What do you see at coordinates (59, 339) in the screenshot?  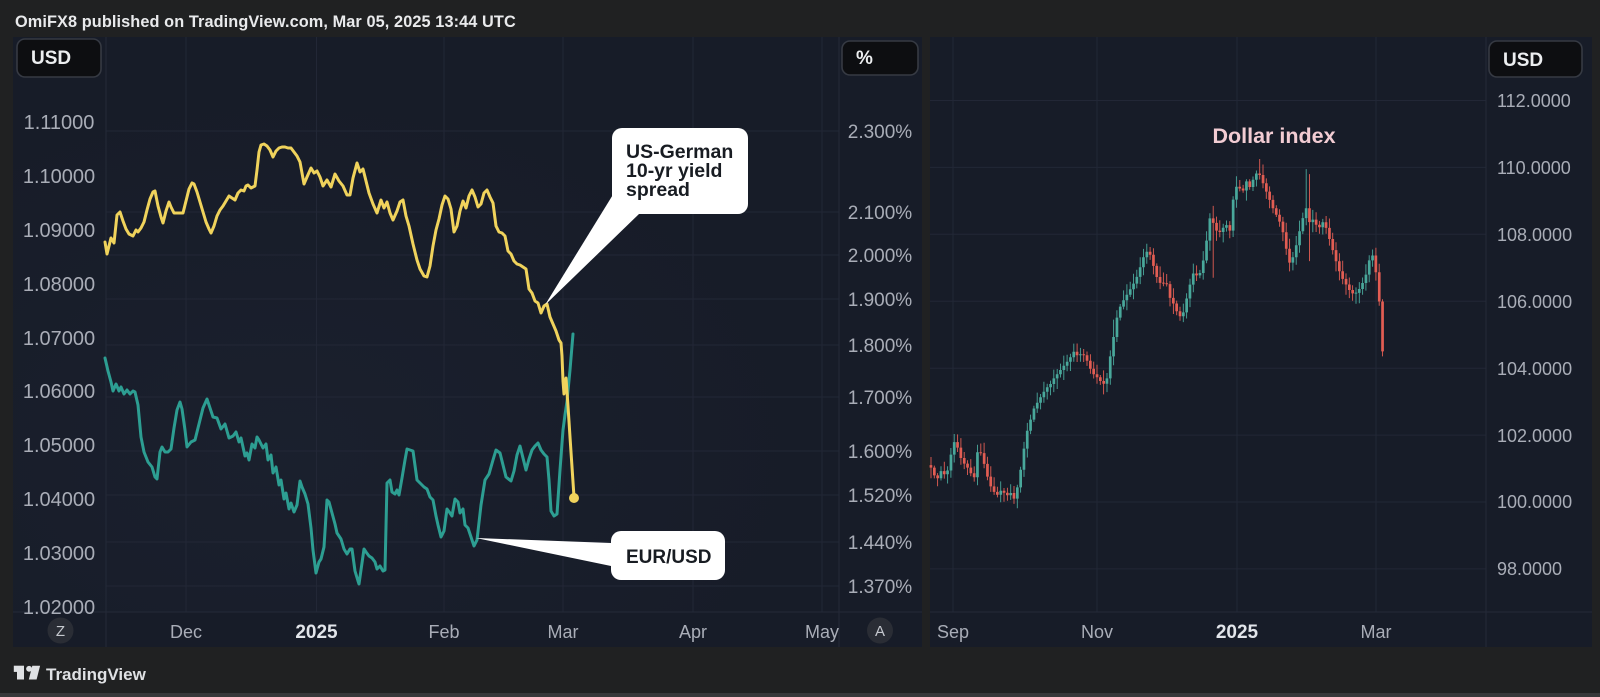 I see `svg-text: 1.07000` at bounding box center [59, 339].